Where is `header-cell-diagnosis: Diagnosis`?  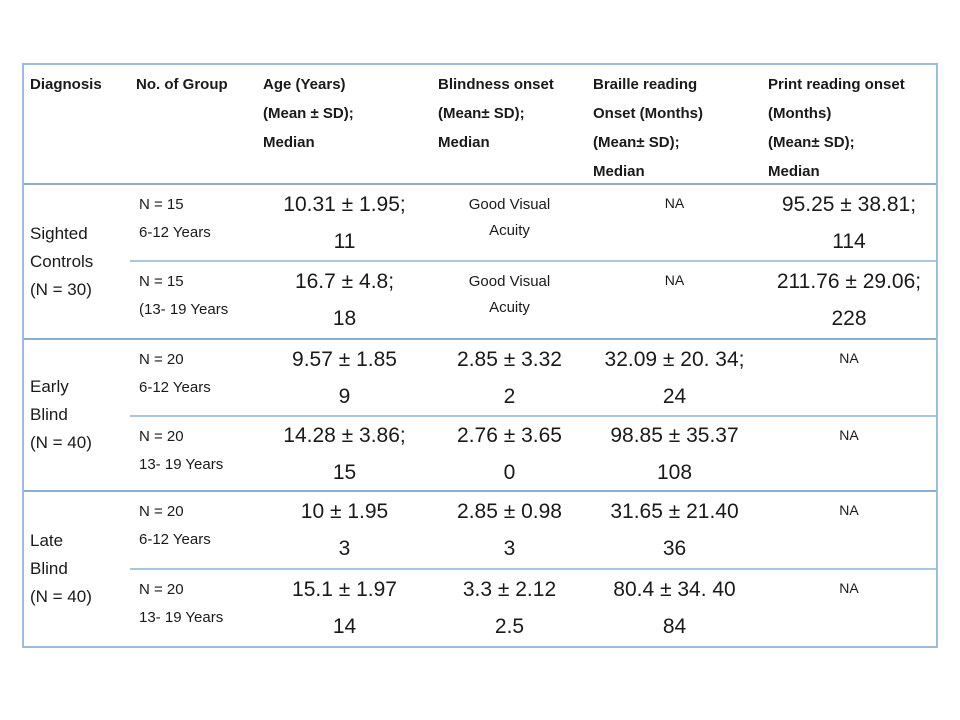 header-cell-diagnosis: Diagnosis is located at coordinates (77, 125).